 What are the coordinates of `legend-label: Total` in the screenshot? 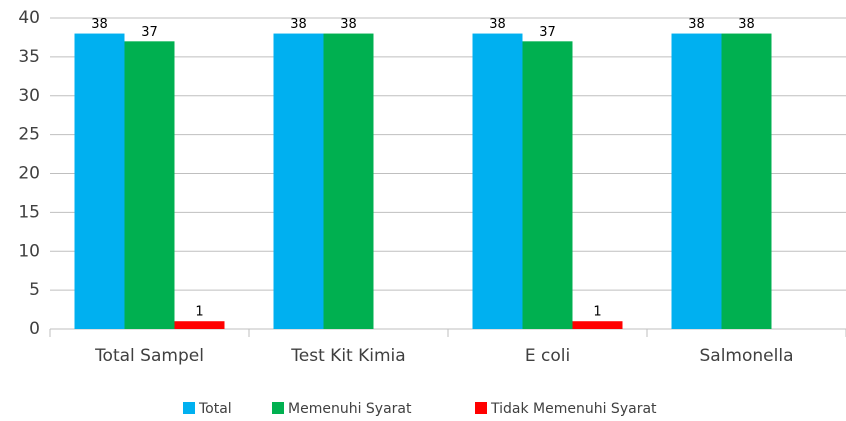 It's located at (215, 409).